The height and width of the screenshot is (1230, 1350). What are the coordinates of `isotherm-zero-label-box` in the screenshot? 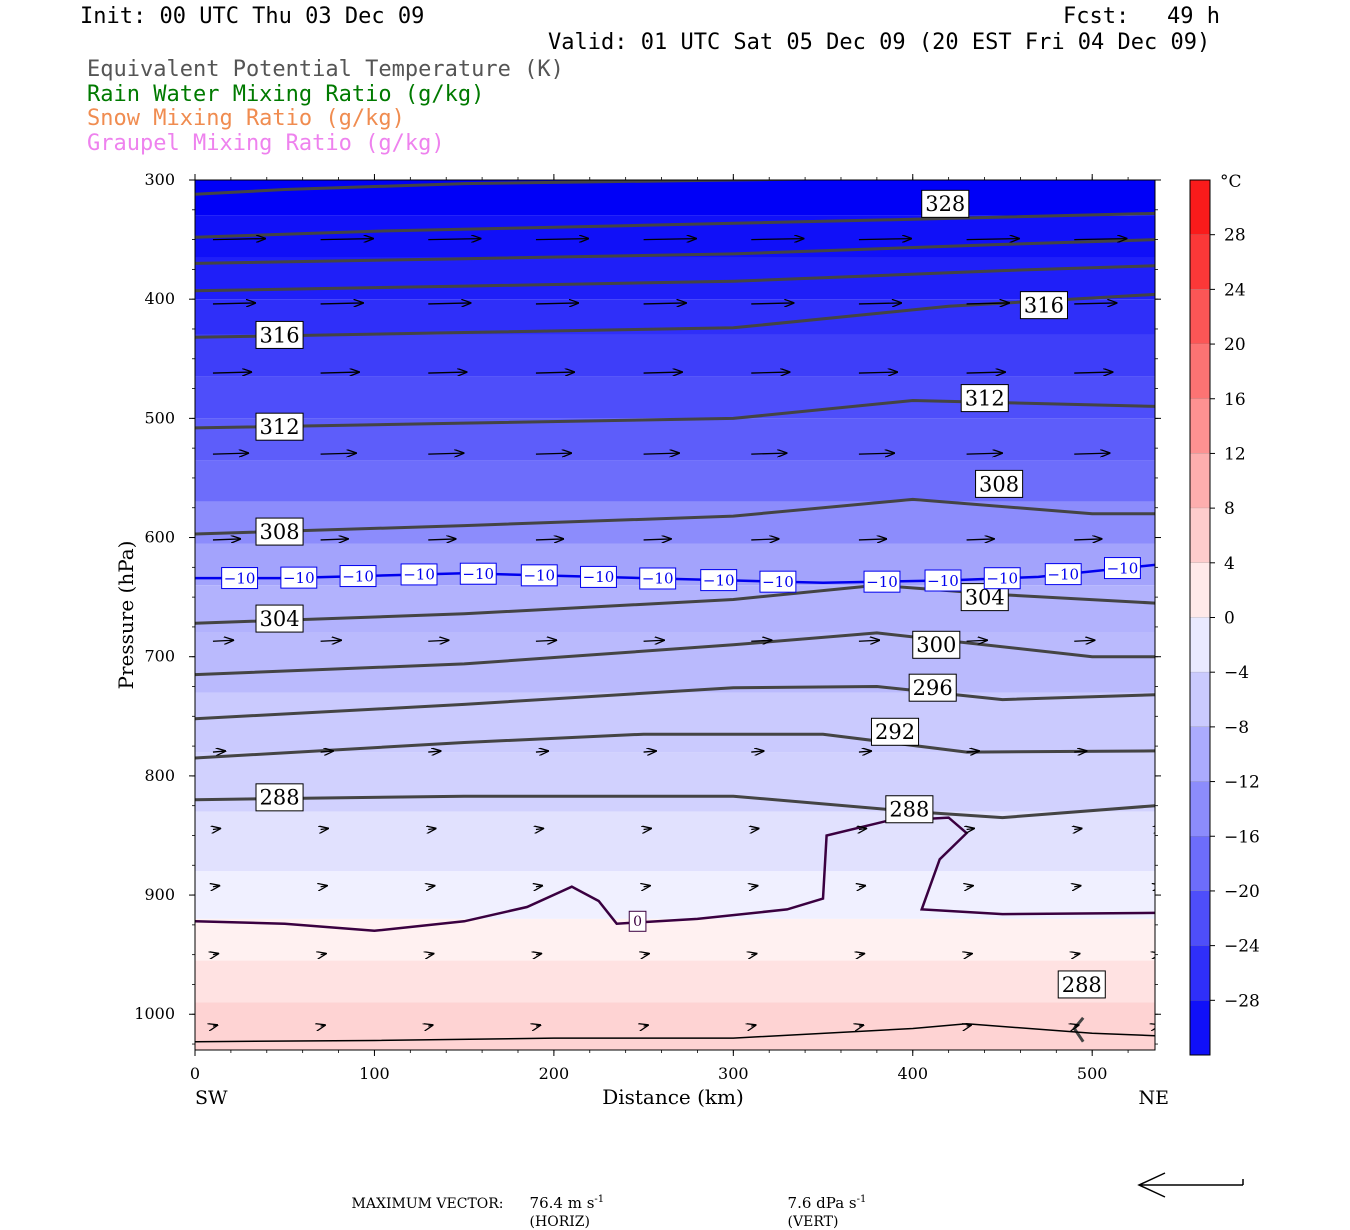 It's located at (637, 921).